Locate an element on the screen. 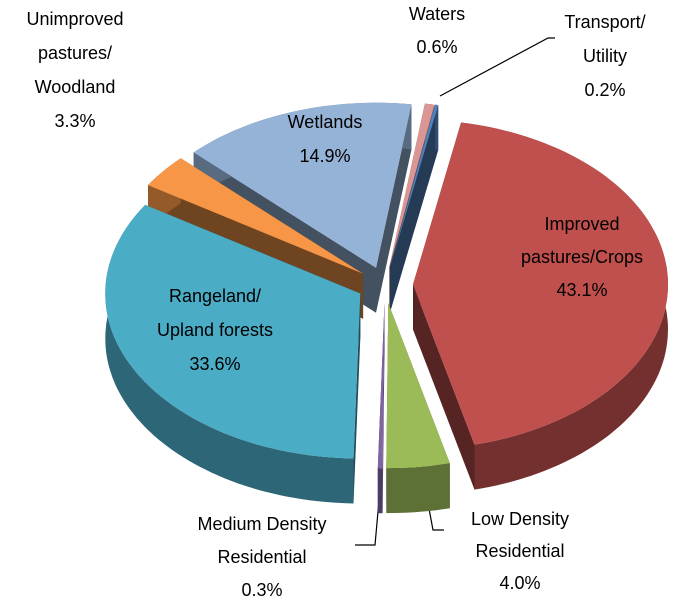 The height and width of the screenshot is (609, 681). slice-label: Waters is located at coordinates (437, 14).